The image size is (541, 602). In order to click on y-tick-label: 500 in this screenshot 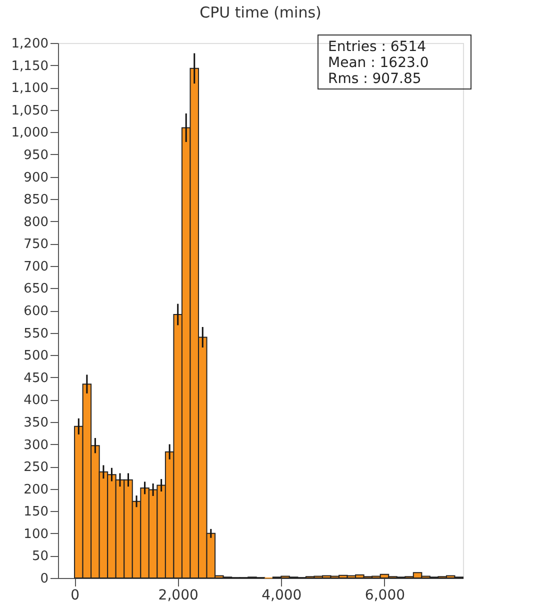, I will do `click(36, 356)`.